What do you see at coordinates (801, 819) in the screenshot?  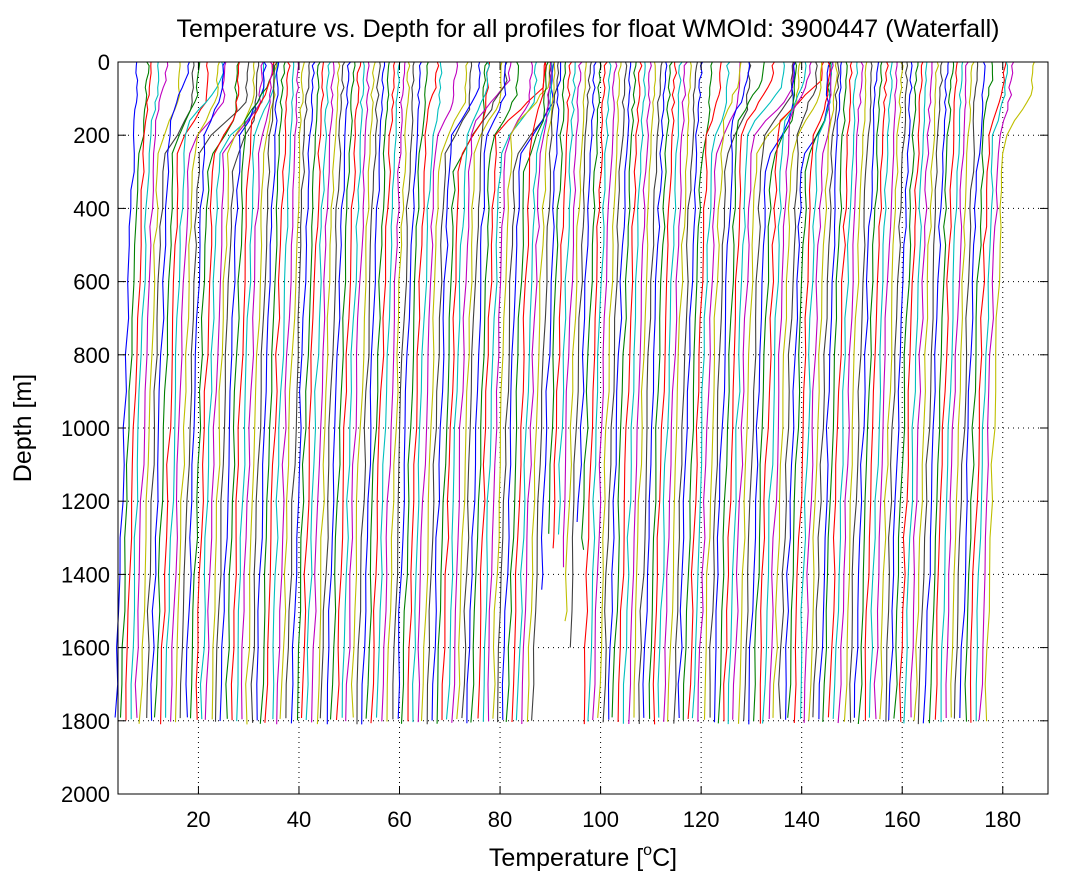 I see `x-tick-label: 140` at bounding box center [801, 819].